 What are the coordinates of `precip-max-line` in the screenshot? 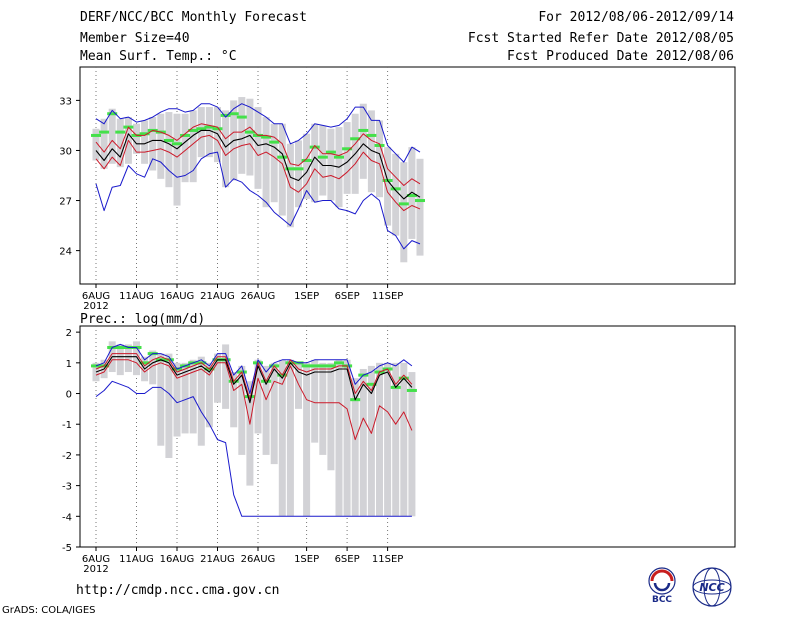 It's located at (254, 368).